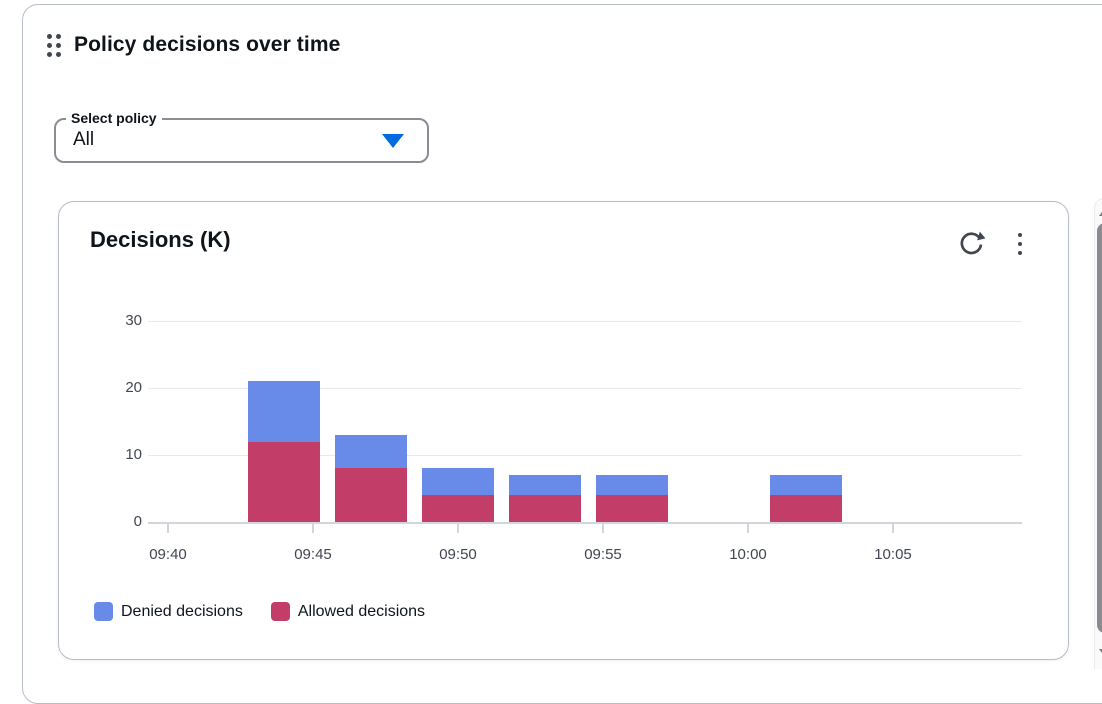  I want to click on card-title: Decisions (K), so click(160, 239).